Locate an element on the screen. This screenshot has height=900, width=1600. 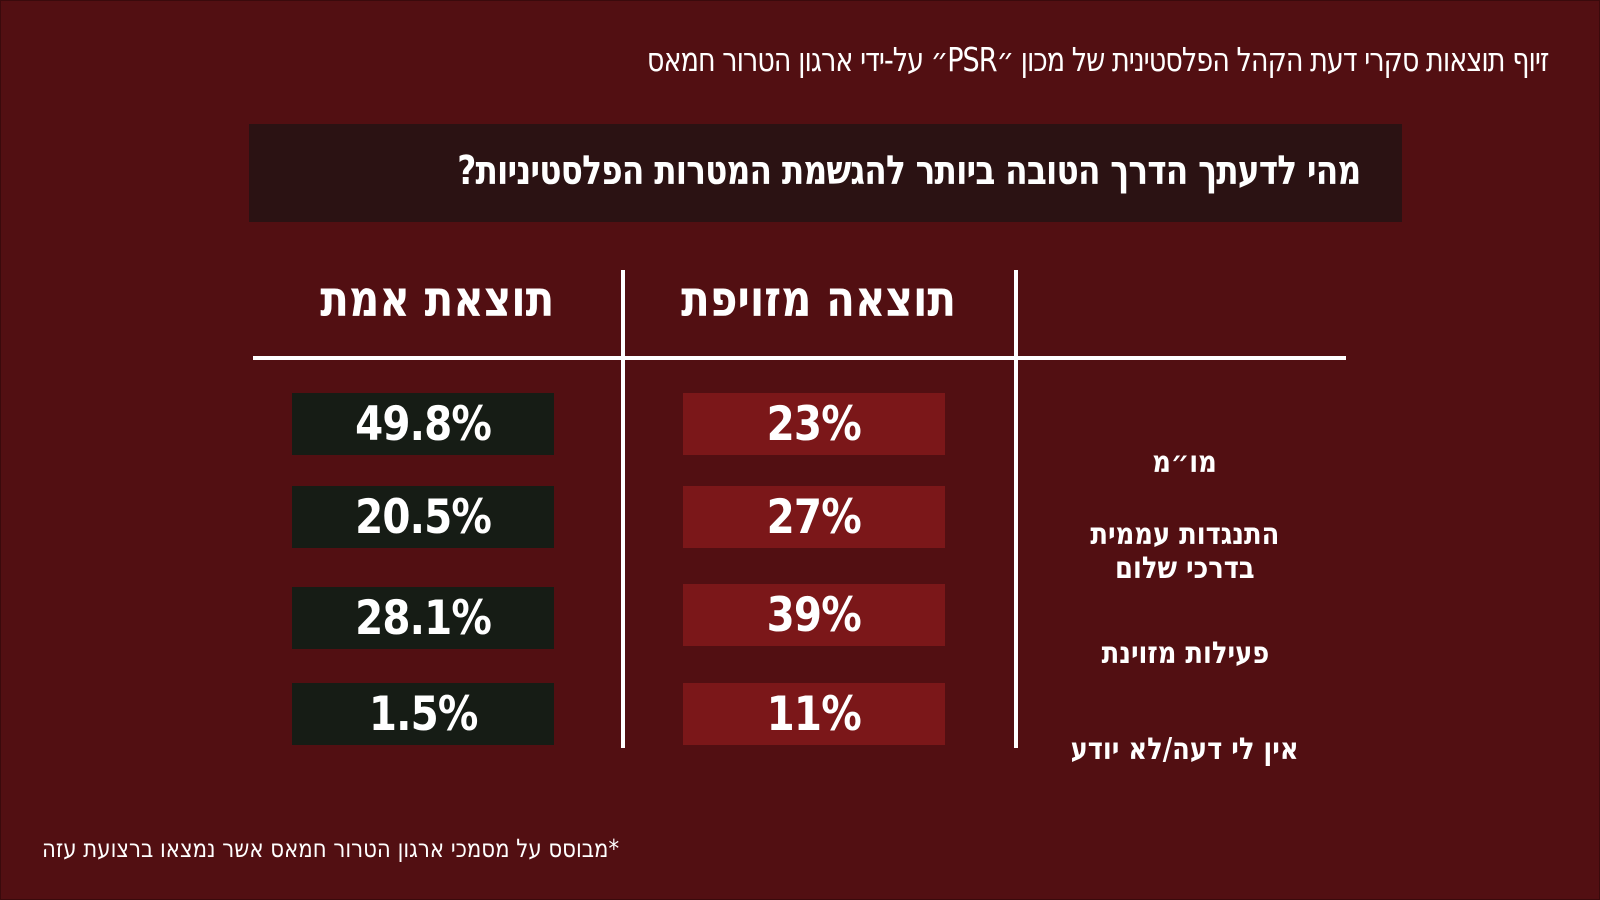
real-value: 1.5% is located at coordinates (423, 714).